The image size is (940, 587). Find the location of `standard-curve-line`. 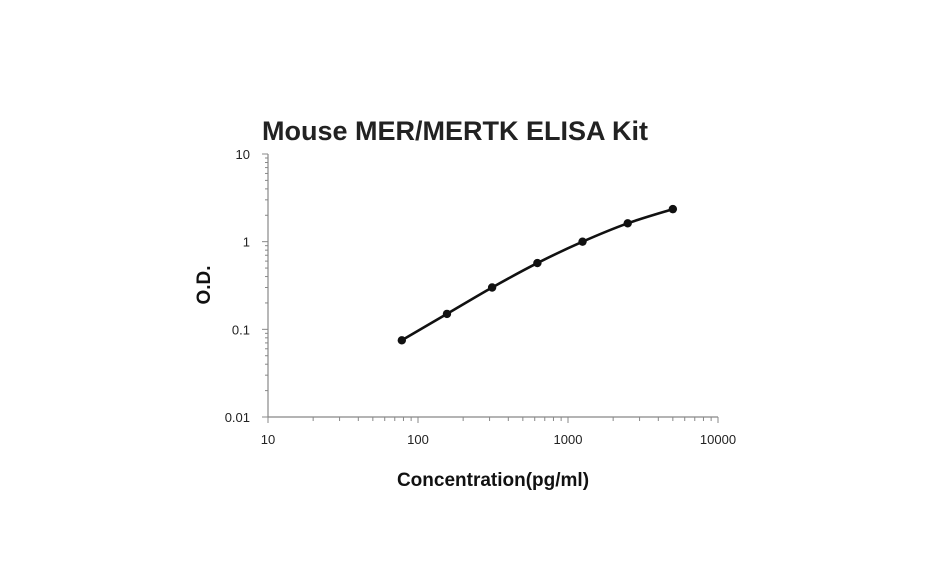

standard-curve-line is located at coordinates (537, 274).